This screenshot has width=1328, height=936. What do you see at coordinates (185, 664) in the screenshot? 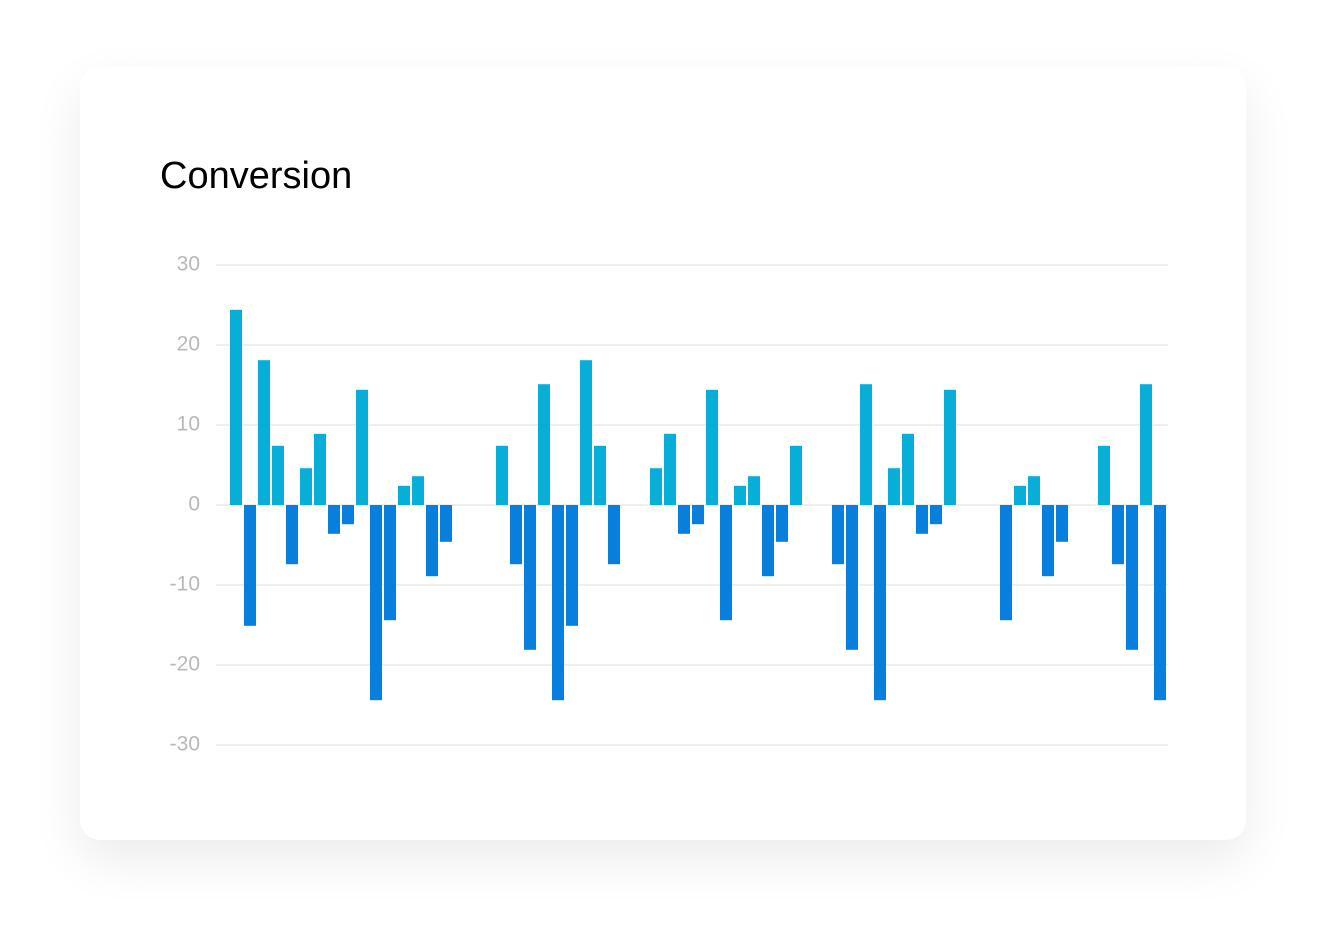
I see `y-tick-label: -20` at bounding box center [185, 664].